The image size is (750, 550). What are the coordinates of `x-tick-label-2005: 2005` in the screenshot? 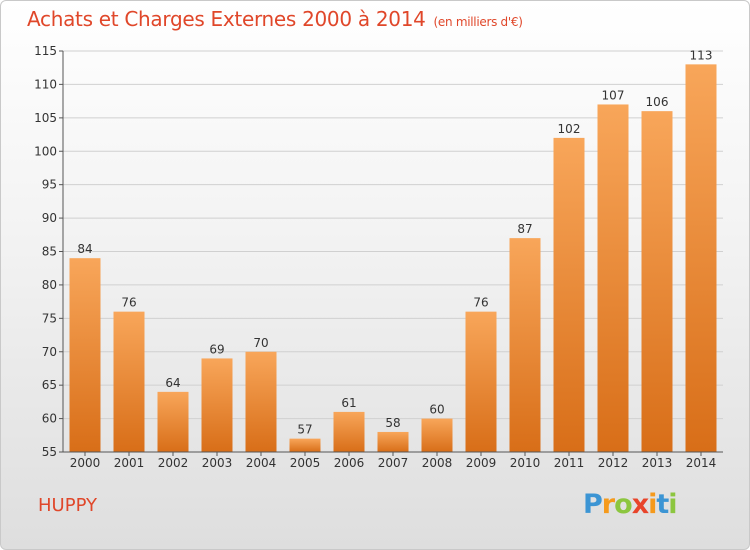 It's located at (305, 463).